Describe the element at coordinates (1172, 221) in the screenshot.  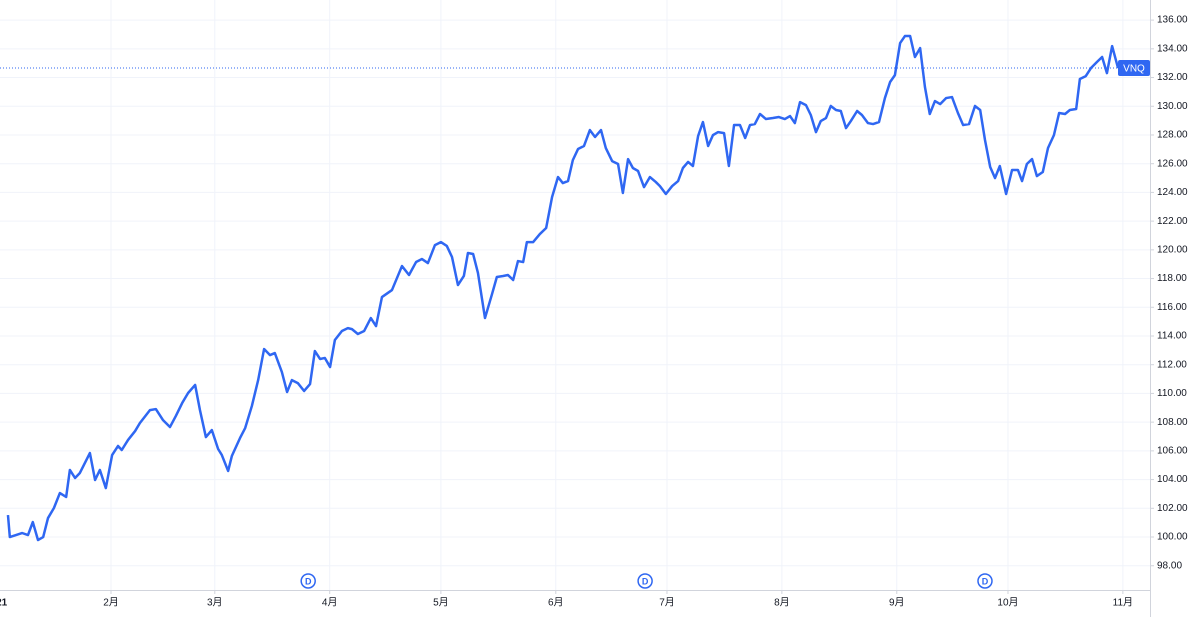
I see `y-tick-label: 122.00` at that location.